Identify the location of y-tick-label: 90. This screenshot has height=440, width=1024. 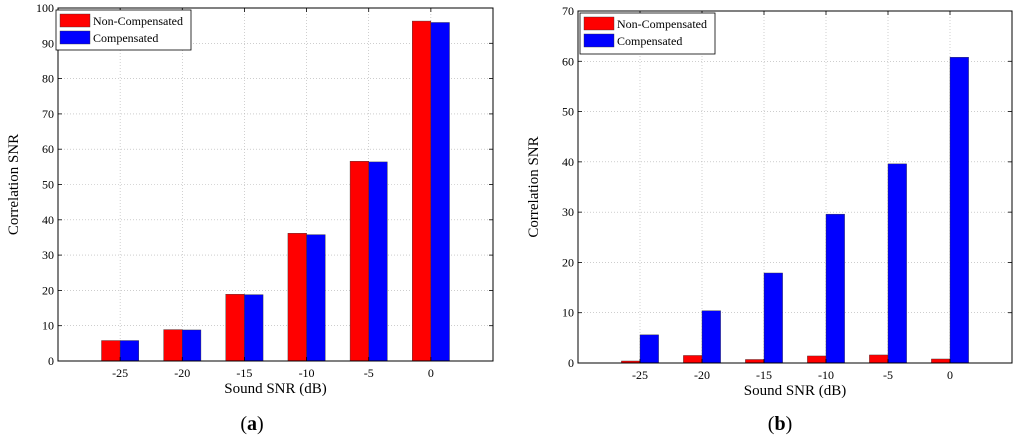
(48, 43).